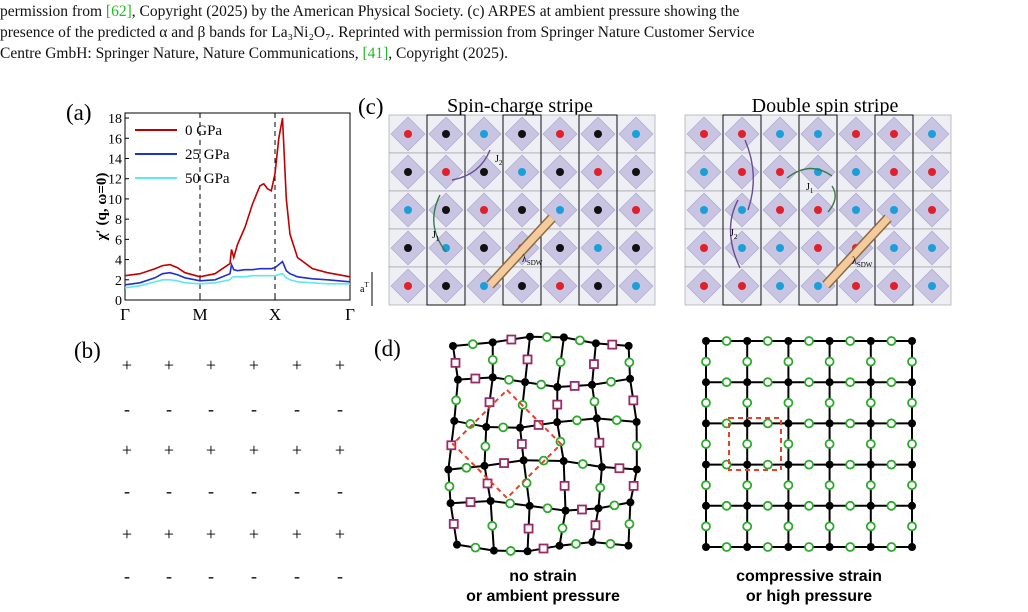 The width and height of the screenshot is (1028, 612). What do you see at coordinates (543, 596) in the screenshot?
I see `panel-caption: or ambient pressure` at bounding box center [543, 596].